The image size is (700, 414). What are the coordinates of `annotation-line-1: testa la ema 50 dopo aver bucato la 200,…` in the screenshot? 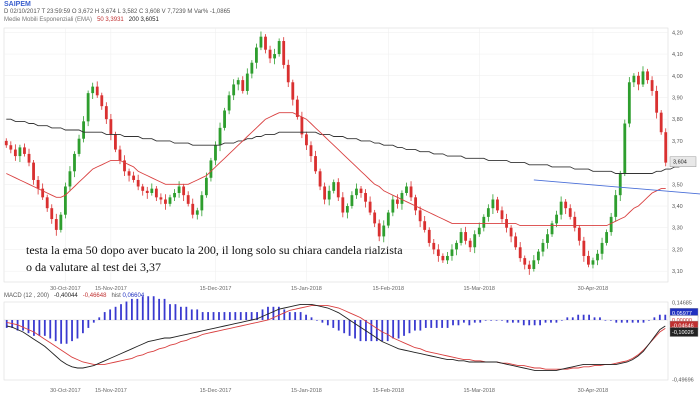 It's located at (214, 250).